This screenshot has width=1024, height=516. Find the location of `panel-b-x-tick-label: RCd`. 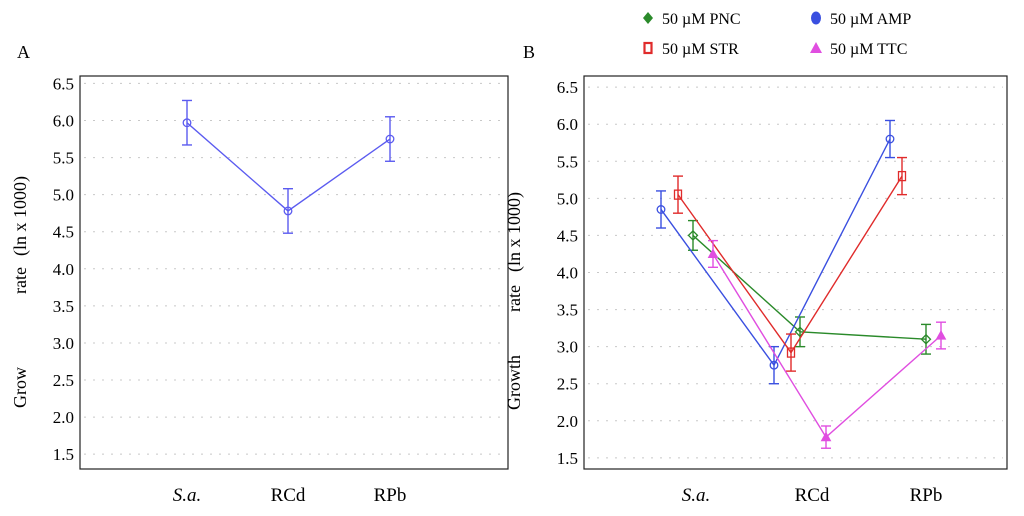

panel-b-x-tick-label: RCd is located at coordinates (812, 495).